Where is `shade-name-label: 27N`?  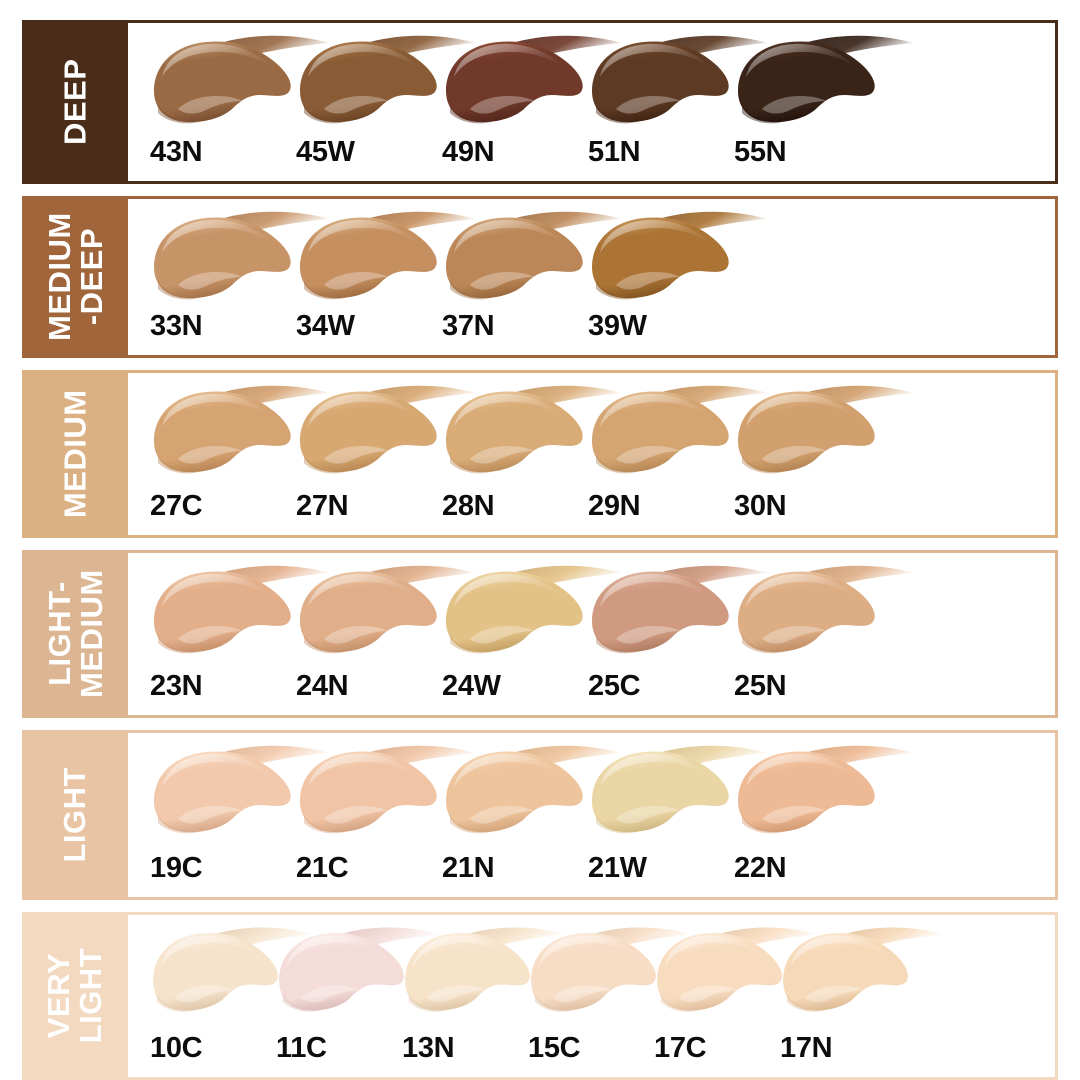 shade-name-label: 27N is located at coordinates (322, 506).